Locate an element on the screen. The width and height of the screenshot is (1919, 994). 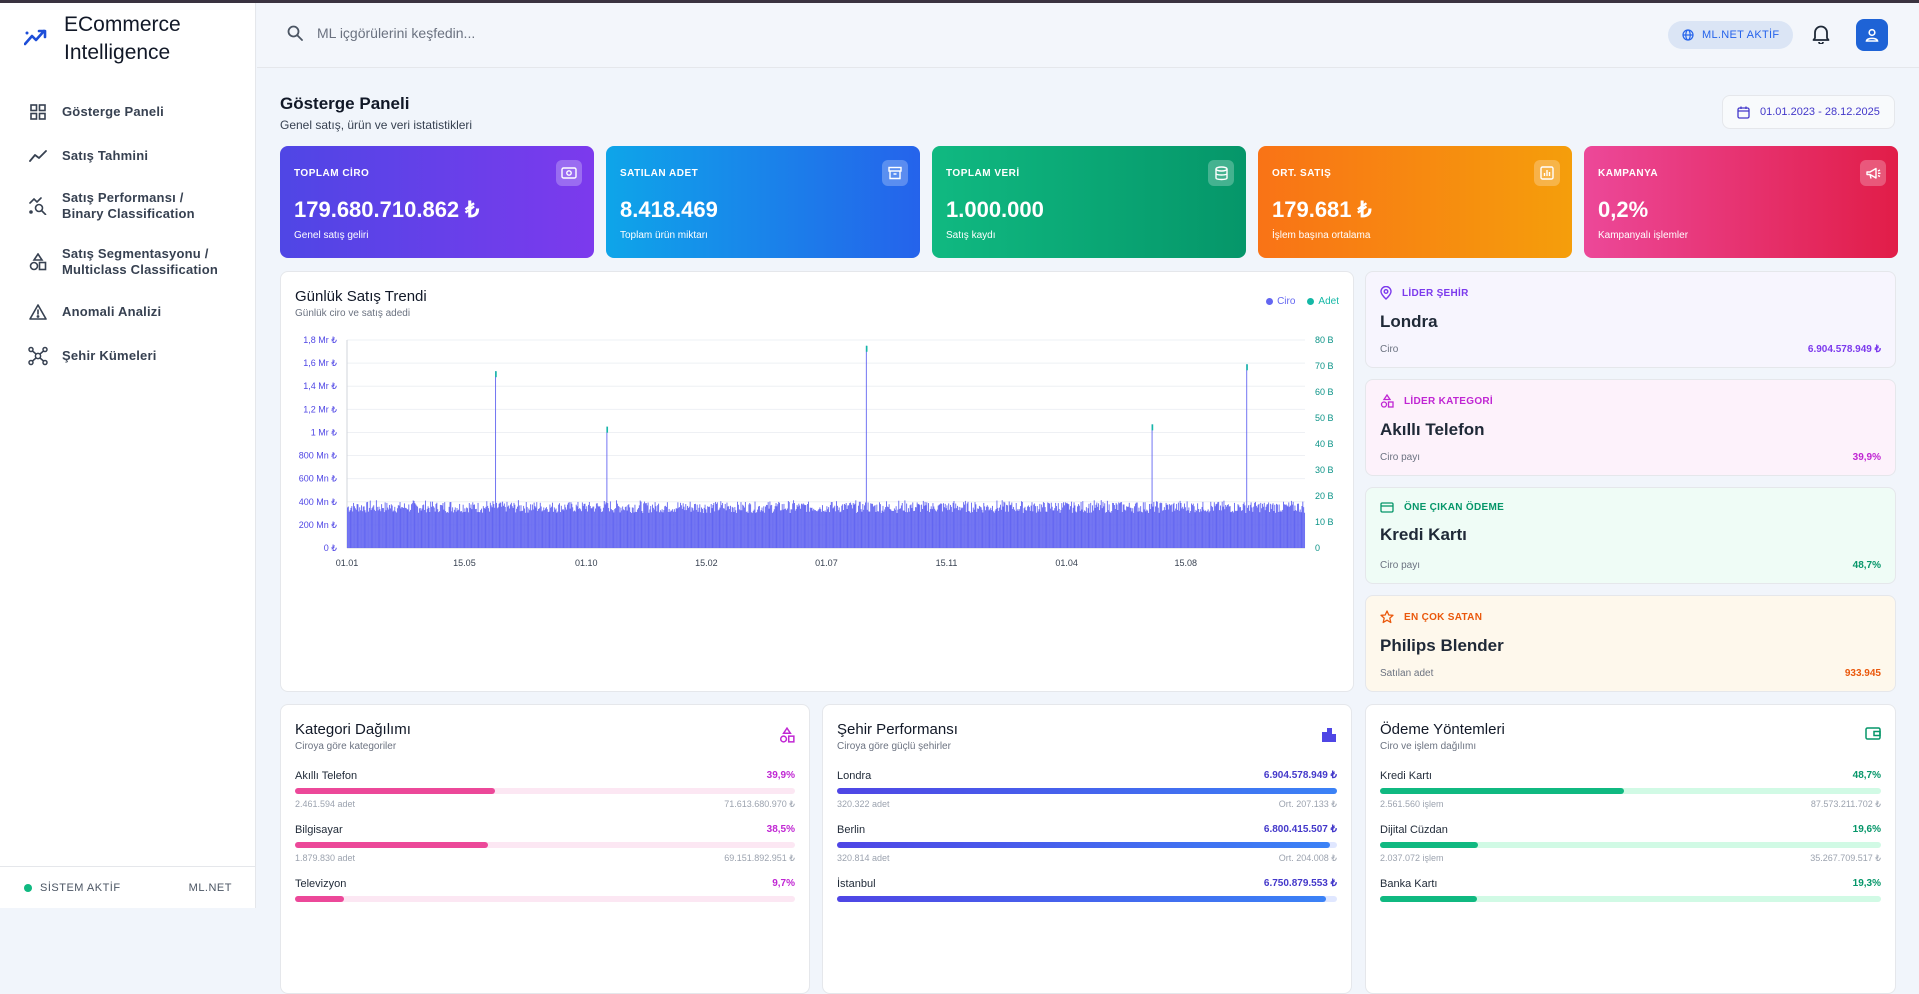
legend-item-adet: Adet is located at coordinates (1323, 301).